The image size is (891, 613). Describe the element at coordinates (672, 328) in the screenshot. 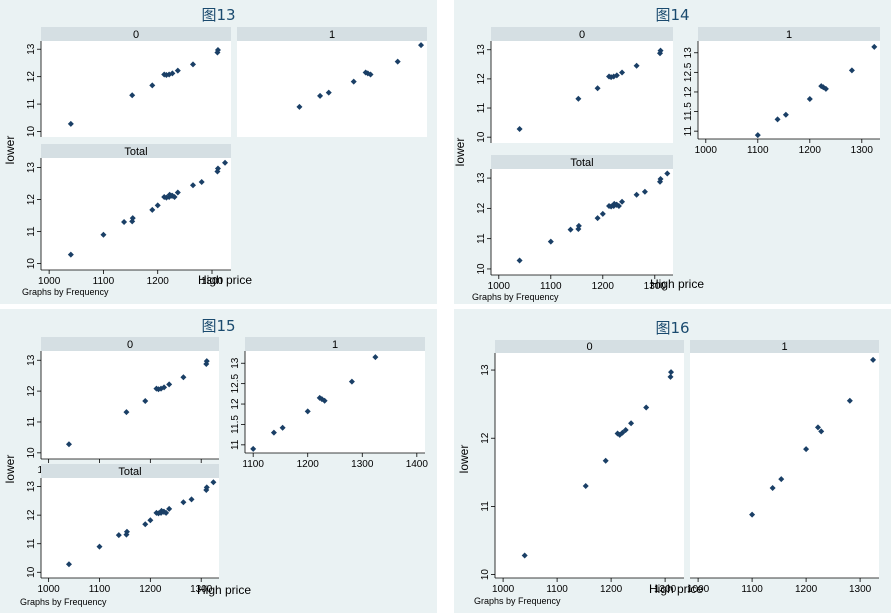

I see `figure-16-title: 图16` at that location.